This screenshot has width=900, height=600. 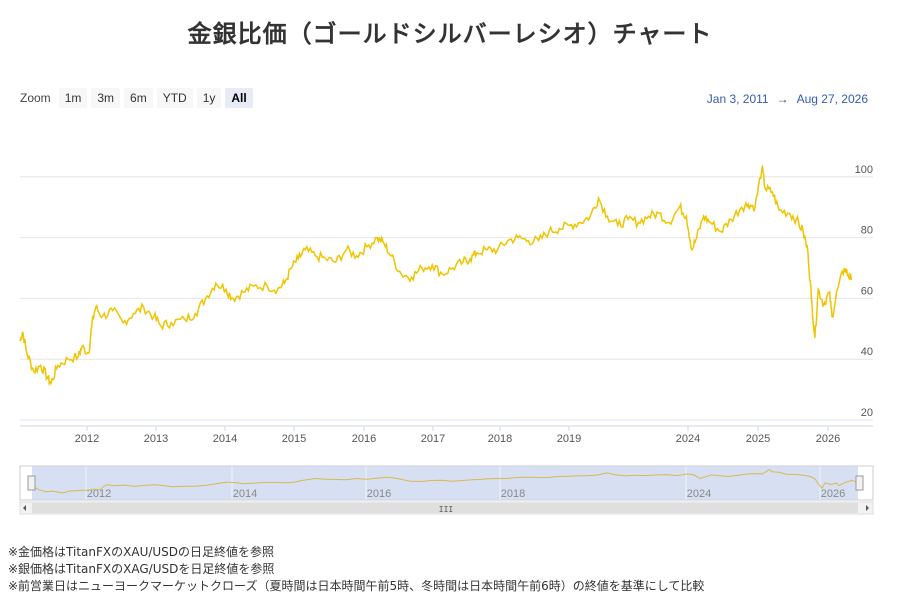 I want to click on x-tick-label: 2018, so click(x=500, y=439).